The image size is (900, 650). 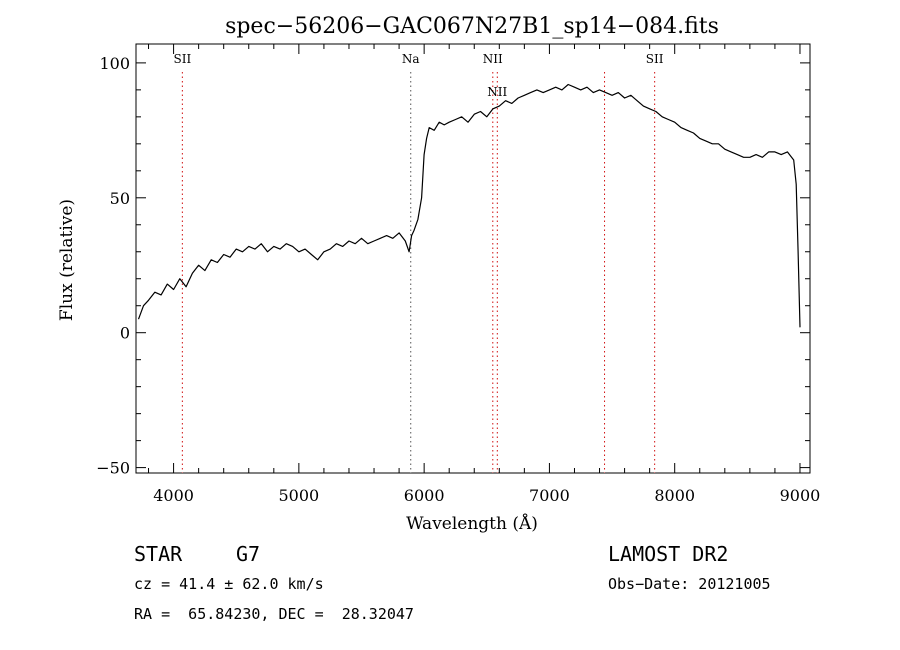 What do you see at coordinates (274, 614) in the screenshot?
I see `coordinates-text: RA = 65.84230, DEC = 28.32047` at bounding box center [274, 614].